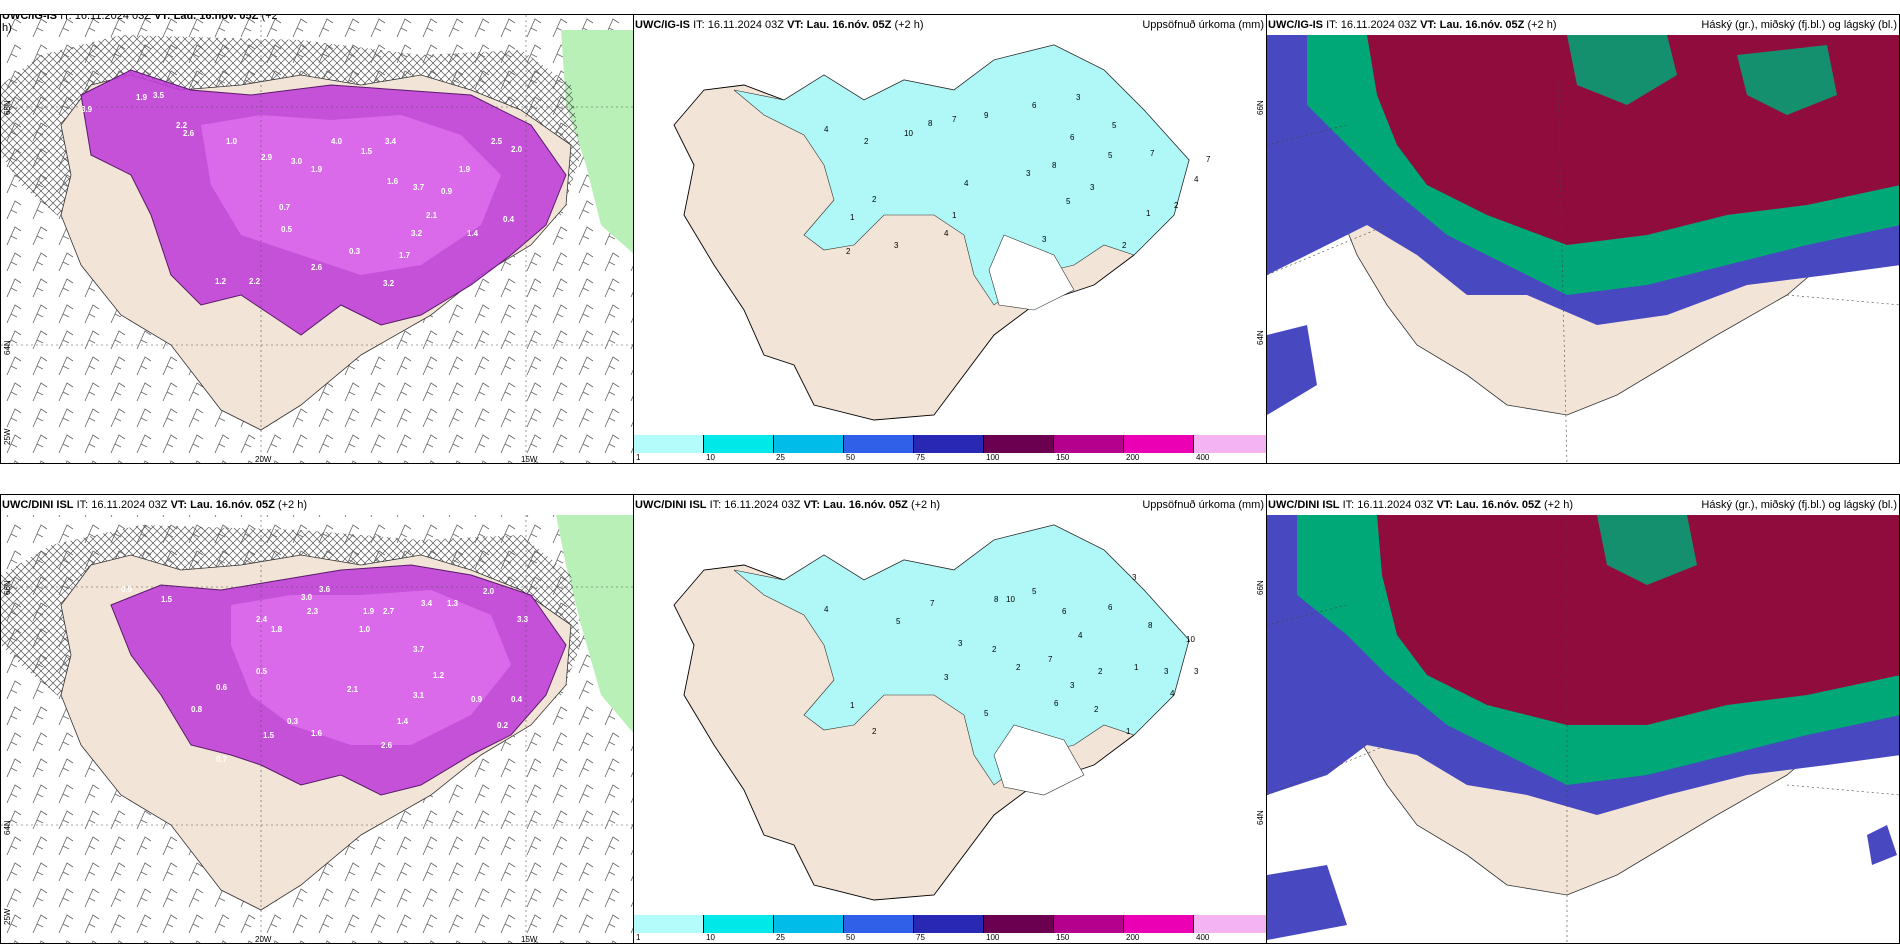 The image size is (1900, 950). What do you see at coordinates (780, 457) in the screenshot?
I see `colorbar-tick: 25` at bounding box center [780, 457].